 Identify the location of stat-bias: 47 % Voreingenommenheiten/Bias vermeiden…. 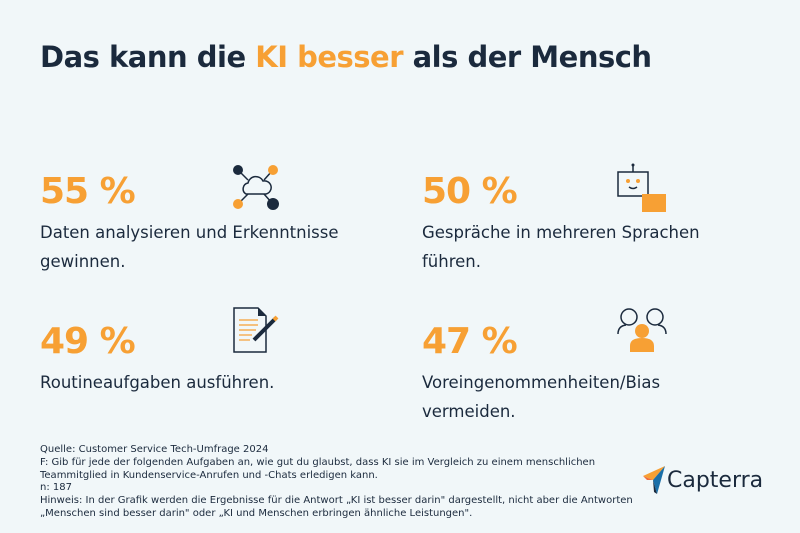
(587, 374).